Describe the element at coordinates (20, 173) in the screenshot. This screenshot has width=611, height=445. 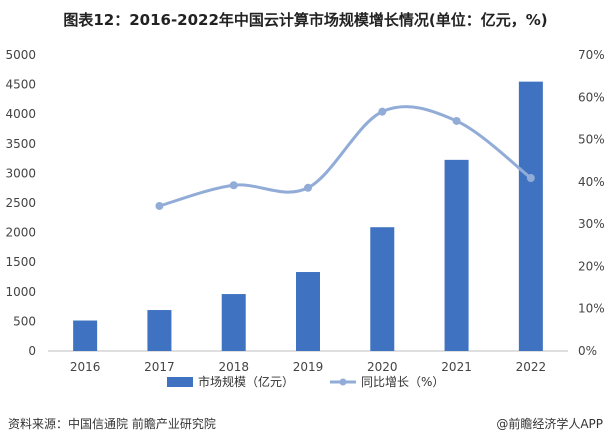
I see `left-tick-label: 3000` at that location.